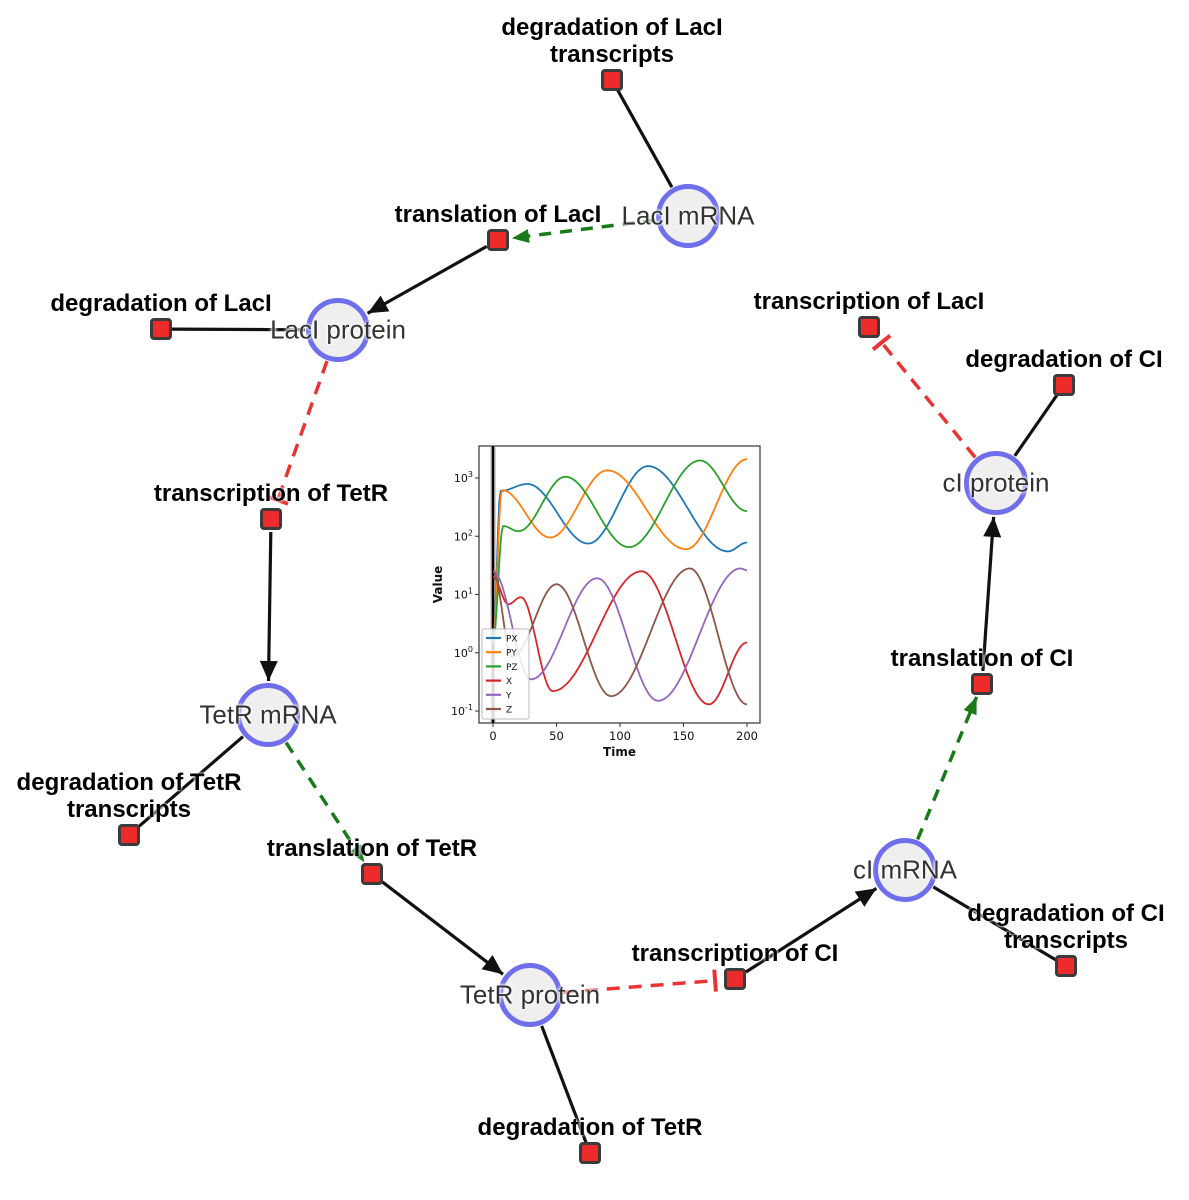 Image resolution: width=1189 pixels, height=1200 pixels. What do you see at coordinates (1064, 385) in the screenshot?
I see `reaction-node-deg-ci` at bounding box center [1064, 385].